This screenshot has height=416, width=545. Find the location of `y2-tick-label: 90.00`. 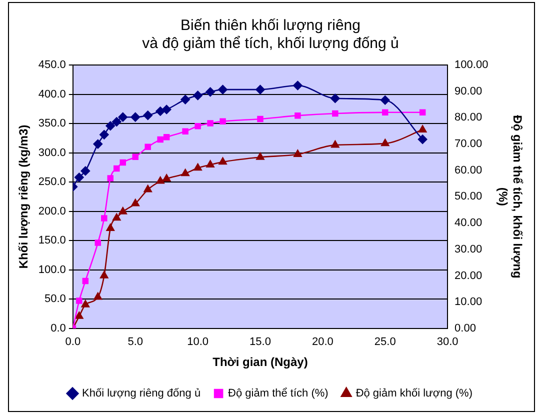

y2-tick-label: 90.00 is located at coordinates (468, 91).